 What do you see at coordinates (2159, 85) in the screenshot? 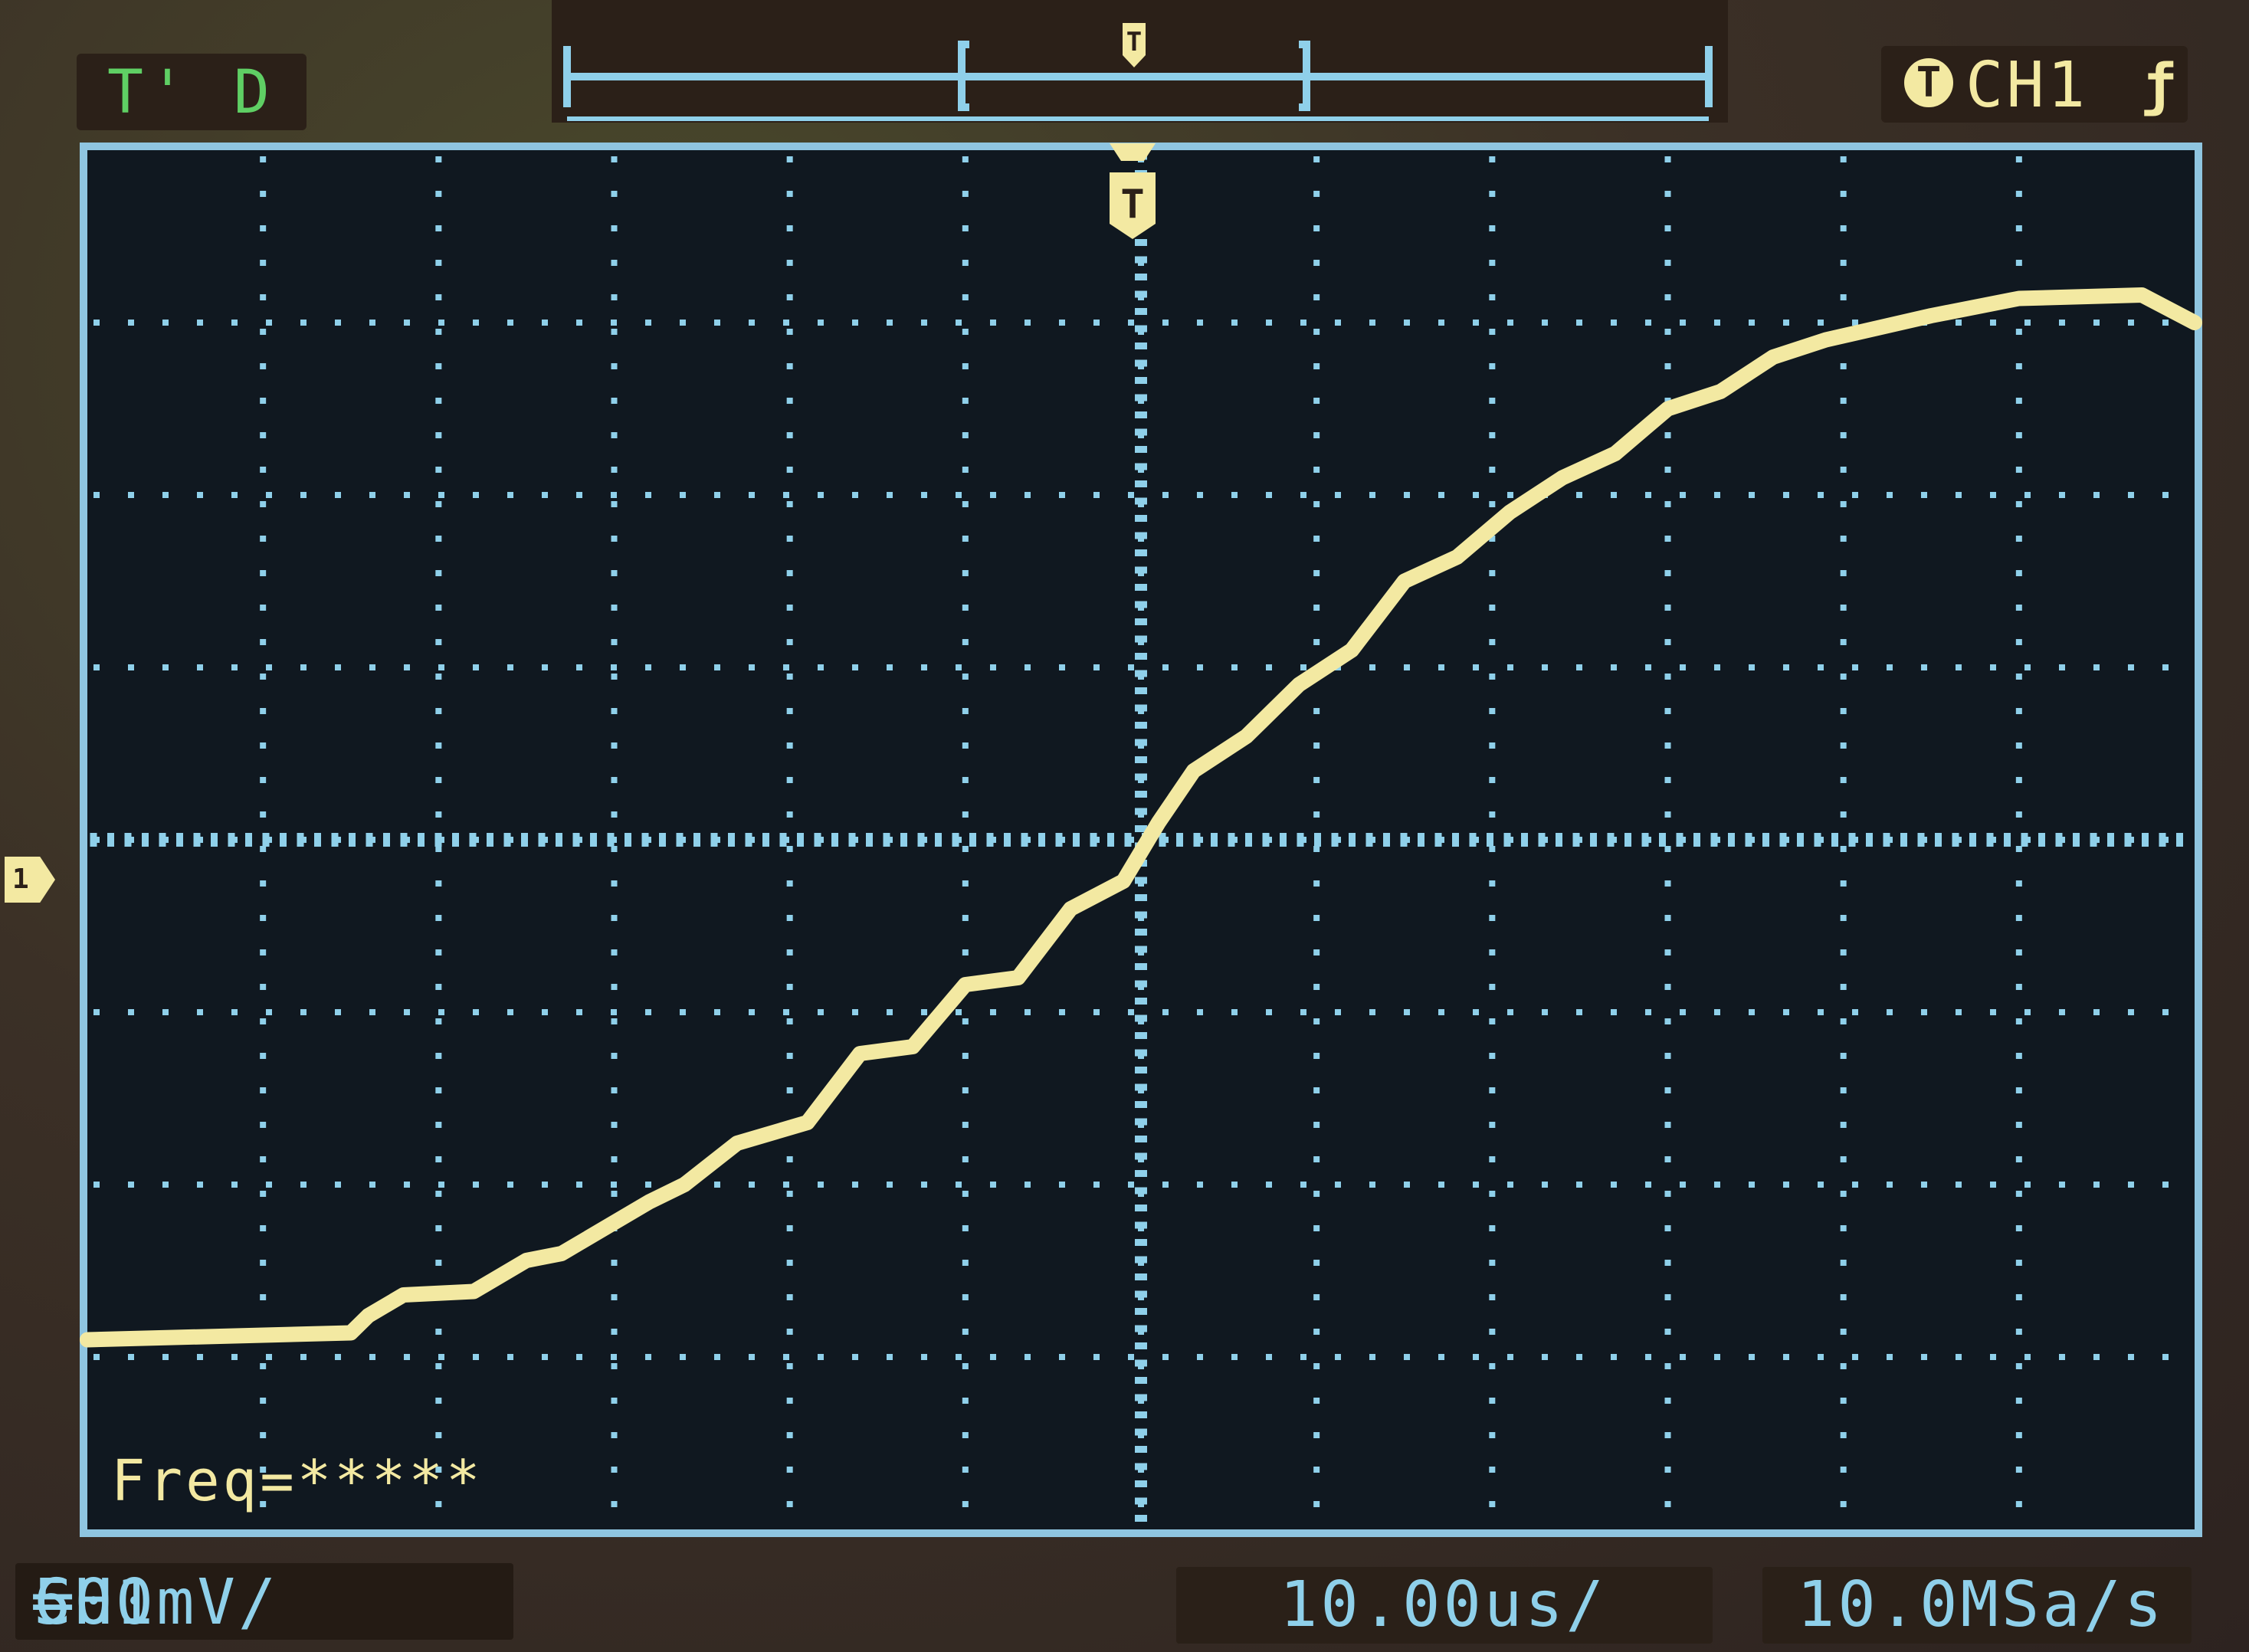
I see `rising-edge-icon: ƒ` at bounding box center [2159, 85].